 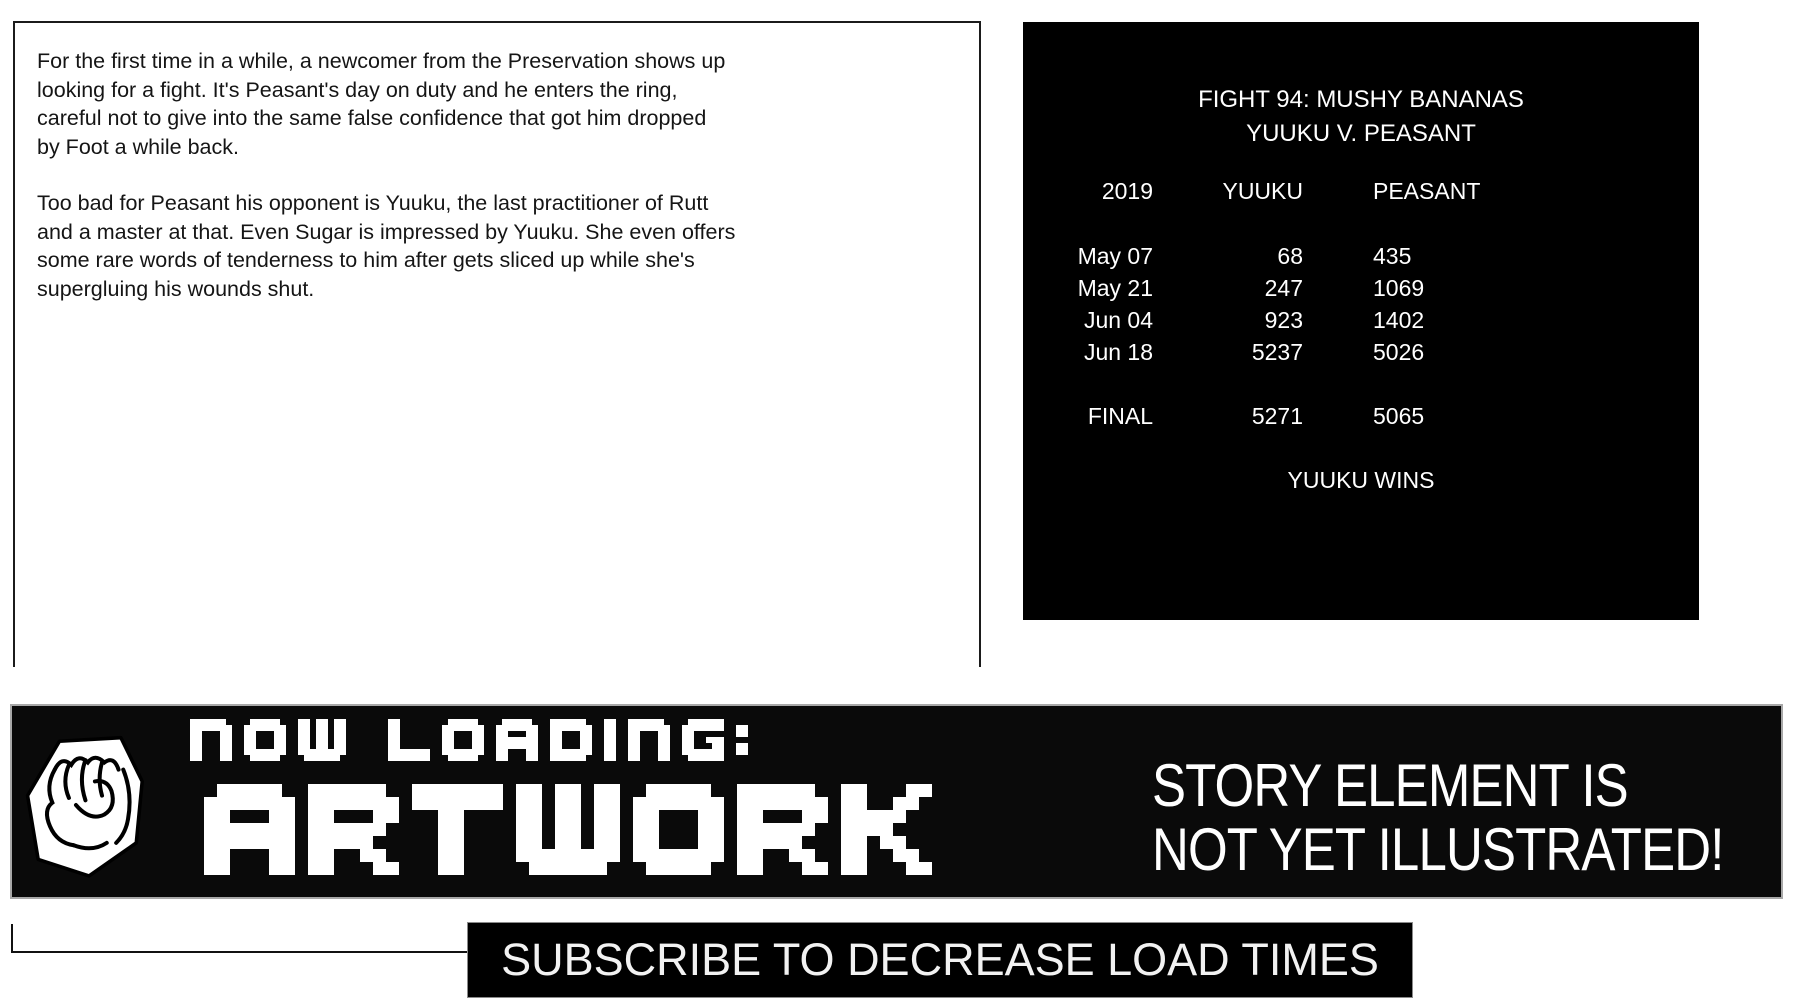 What do you see at coordinates (12, 938) in the screenshot?
I see `corner-line-vertical` at bounding box center [12, 938].